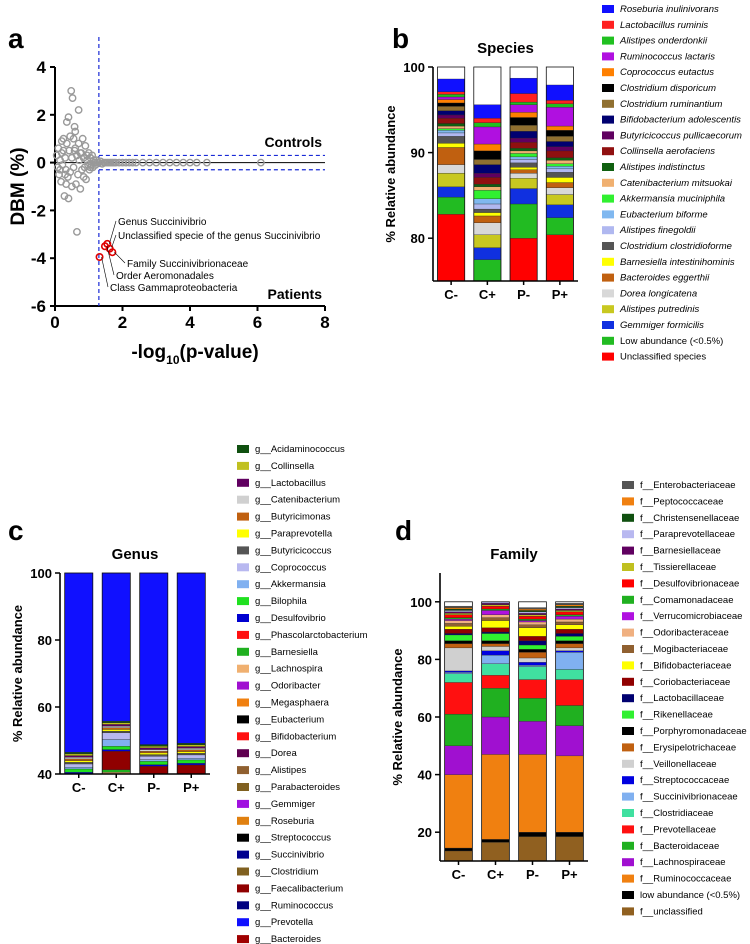 Image resolution: width=750 pixels, height=944 pixels. Describe the element at coordinates (99, 257) in the screenshot. I see `significant-point` at that location.